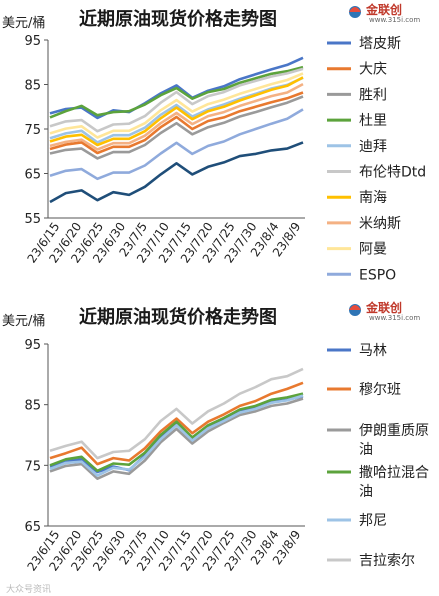 The height and width of the screenshot is (596, 439). I want to click on legend-item: 伊朗重质原油, so click(378, 440).